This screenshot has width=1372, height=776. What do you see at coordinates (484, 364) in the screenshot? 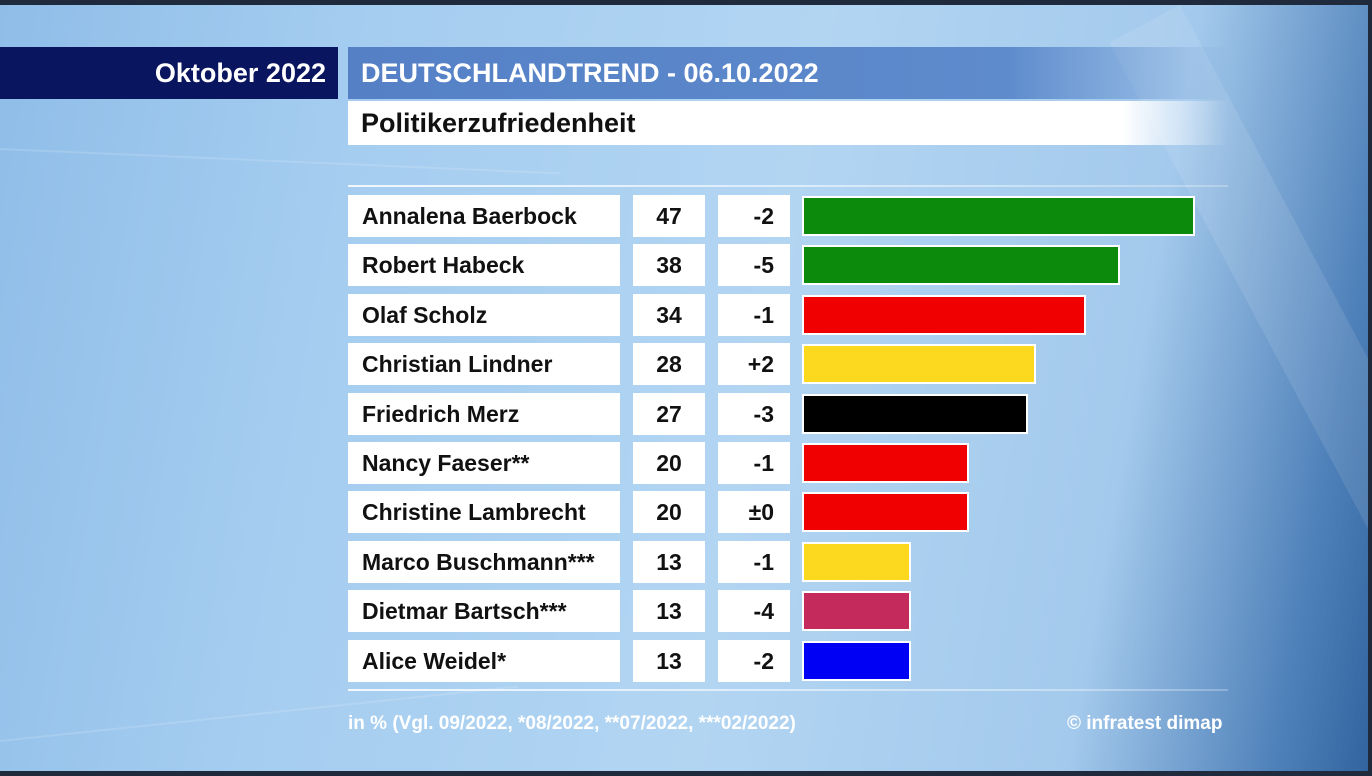
I see `politician-name: Christian Lindner` at bounding box center [484, 364].